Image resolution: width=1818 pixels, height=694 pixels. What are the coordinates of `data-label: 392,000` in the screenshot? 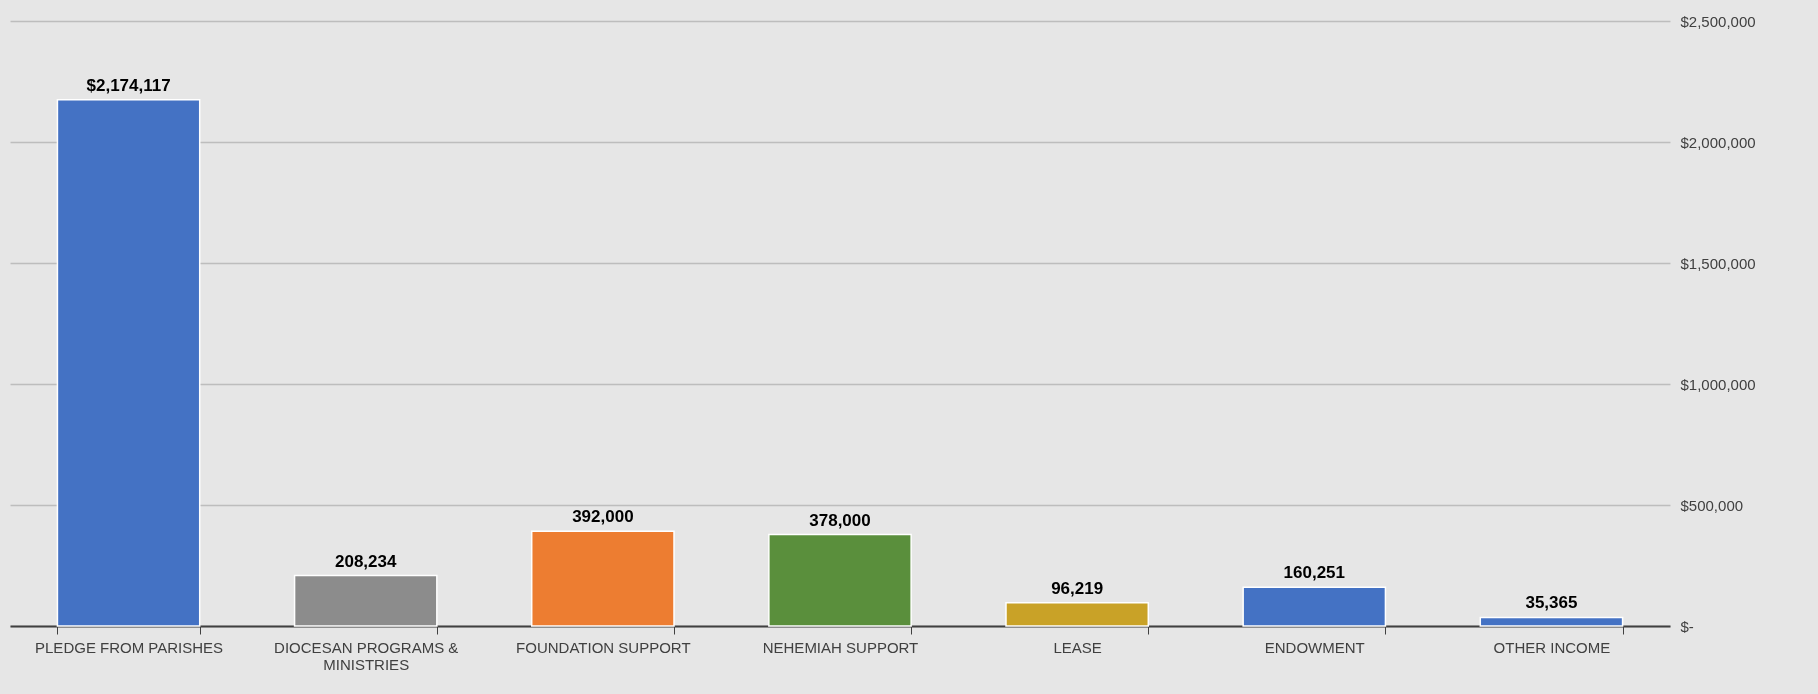 It's located at (603, 517).